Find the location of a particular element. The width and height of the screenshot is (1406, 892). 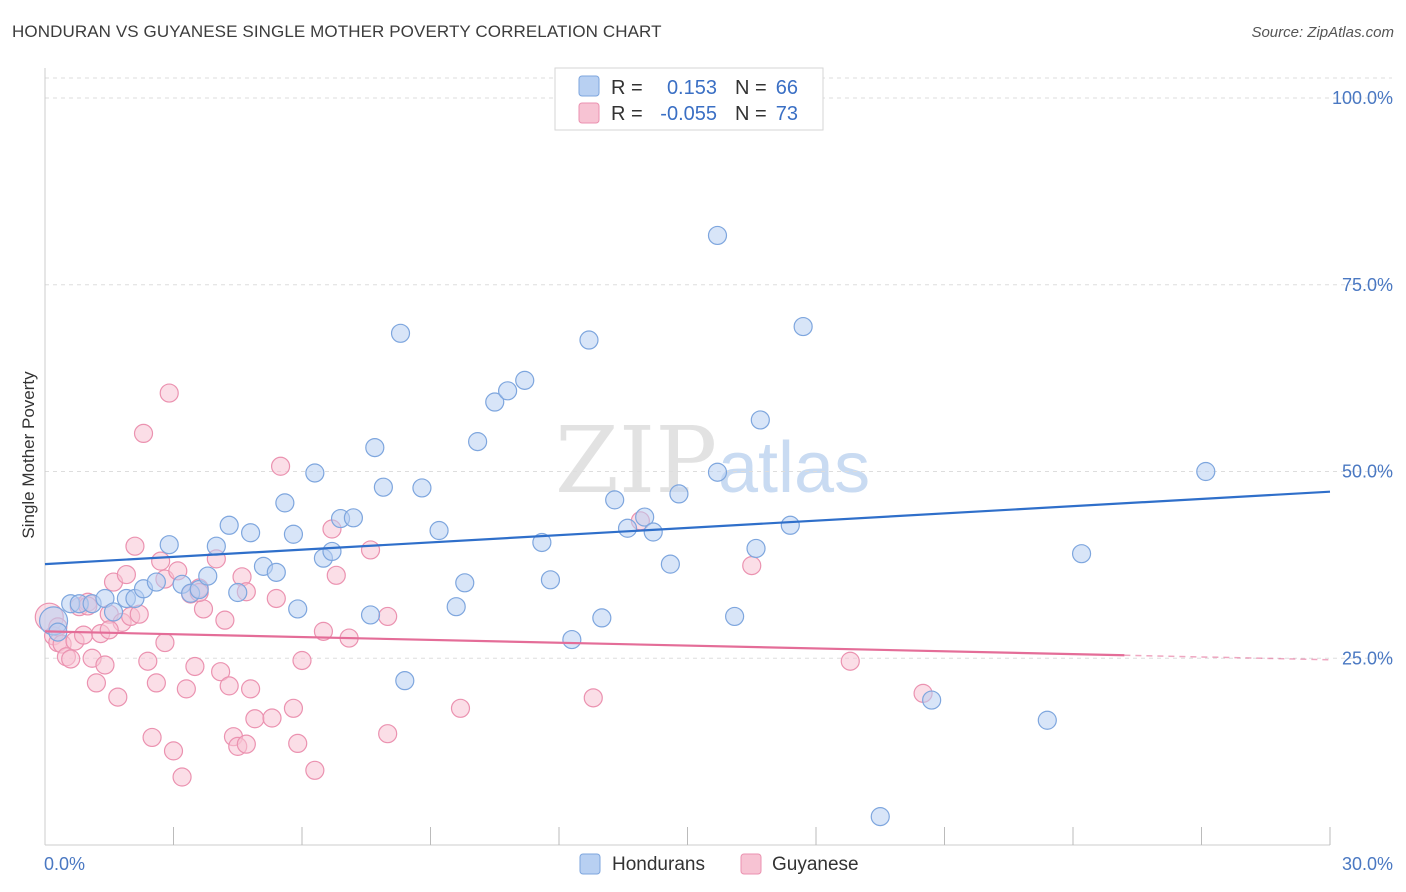

y-tick-label: 75.0% is located at coordinates (1367, 285).